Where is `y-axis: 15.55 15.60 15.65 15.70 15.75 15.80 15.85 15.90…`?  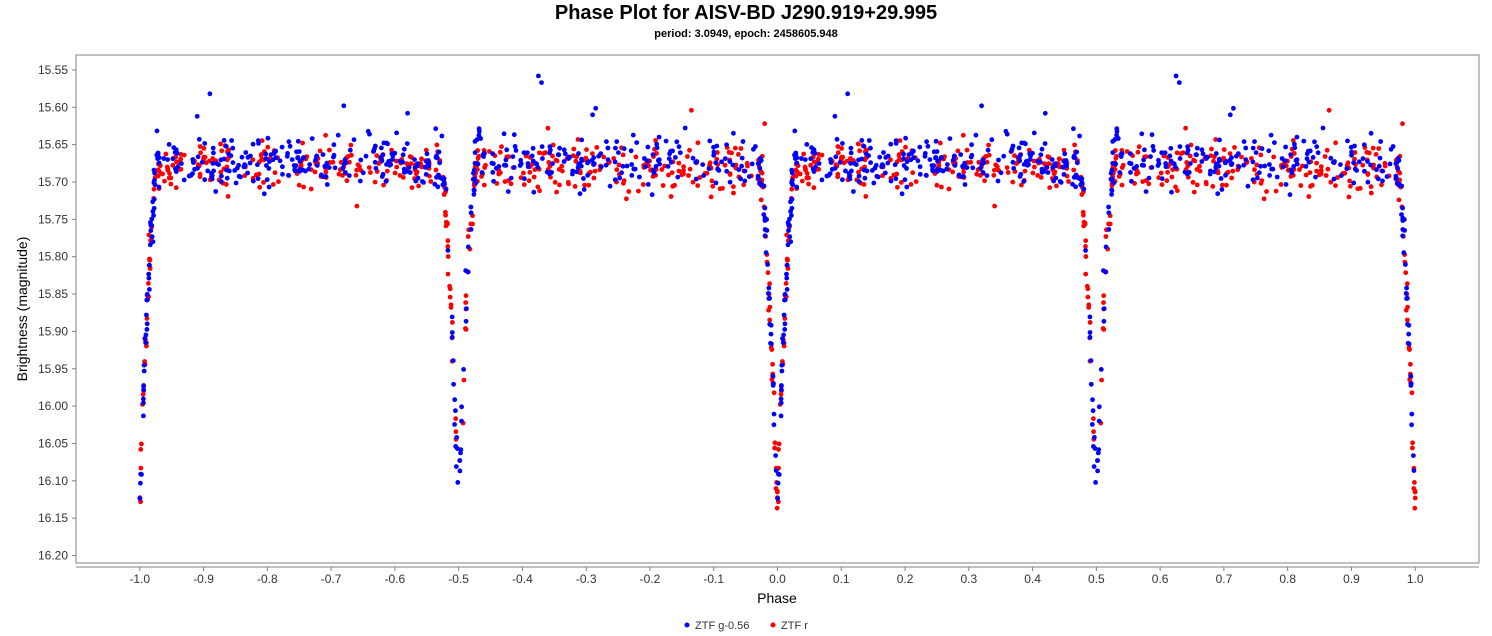 y-axis: 15.55 15.60 15.65 15.70 15.75 15.80 15.85 15.90… is located at coordinates (57, 313).